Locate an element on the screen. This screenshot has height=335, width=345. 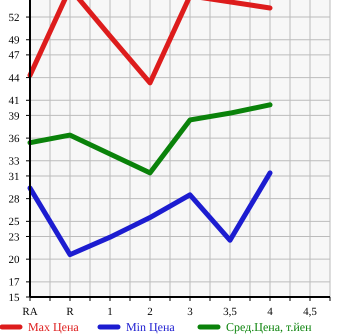
y-tick-label: 36 is located at coordinates (14, 138).